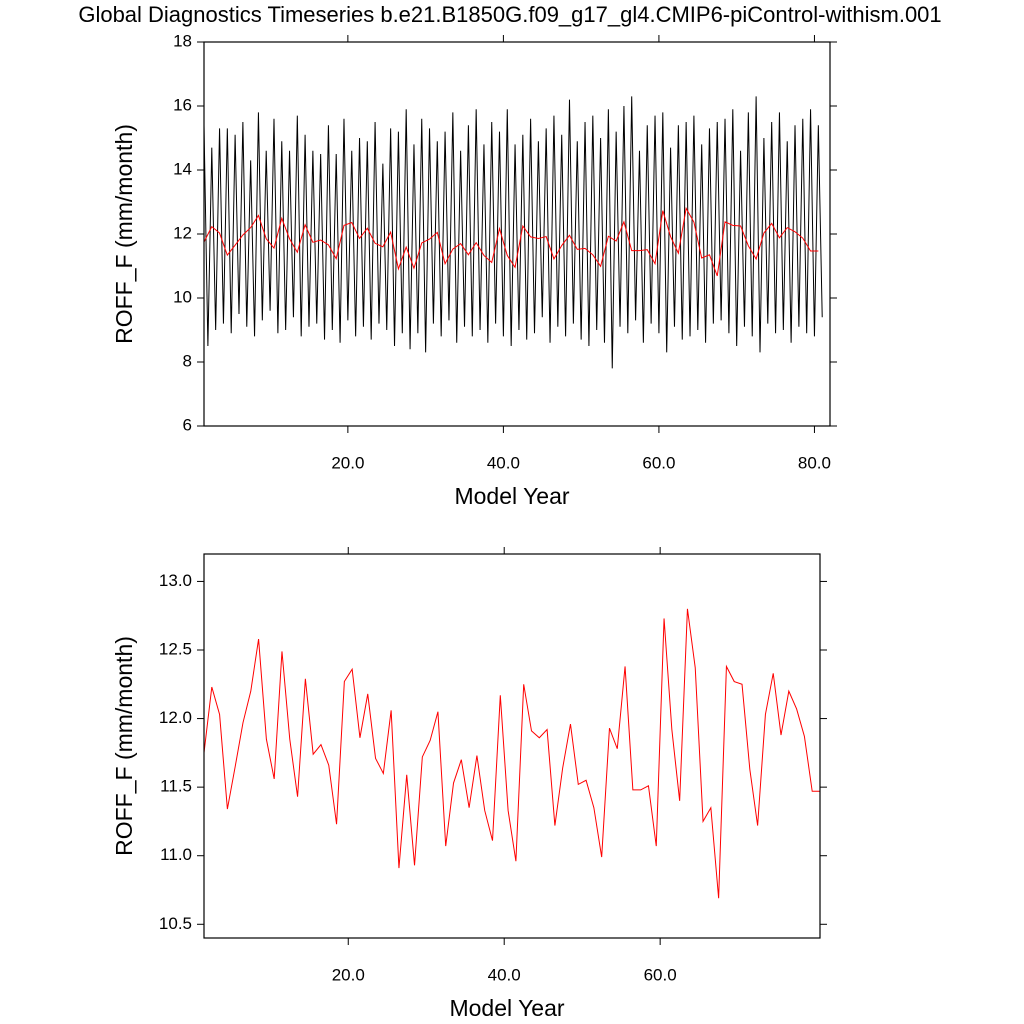 This screenshot has height=1024, width=1024. Describe the element at coordinates (176, 854) in the screenshot. I see `y-tick-label: 11.0` at that location.